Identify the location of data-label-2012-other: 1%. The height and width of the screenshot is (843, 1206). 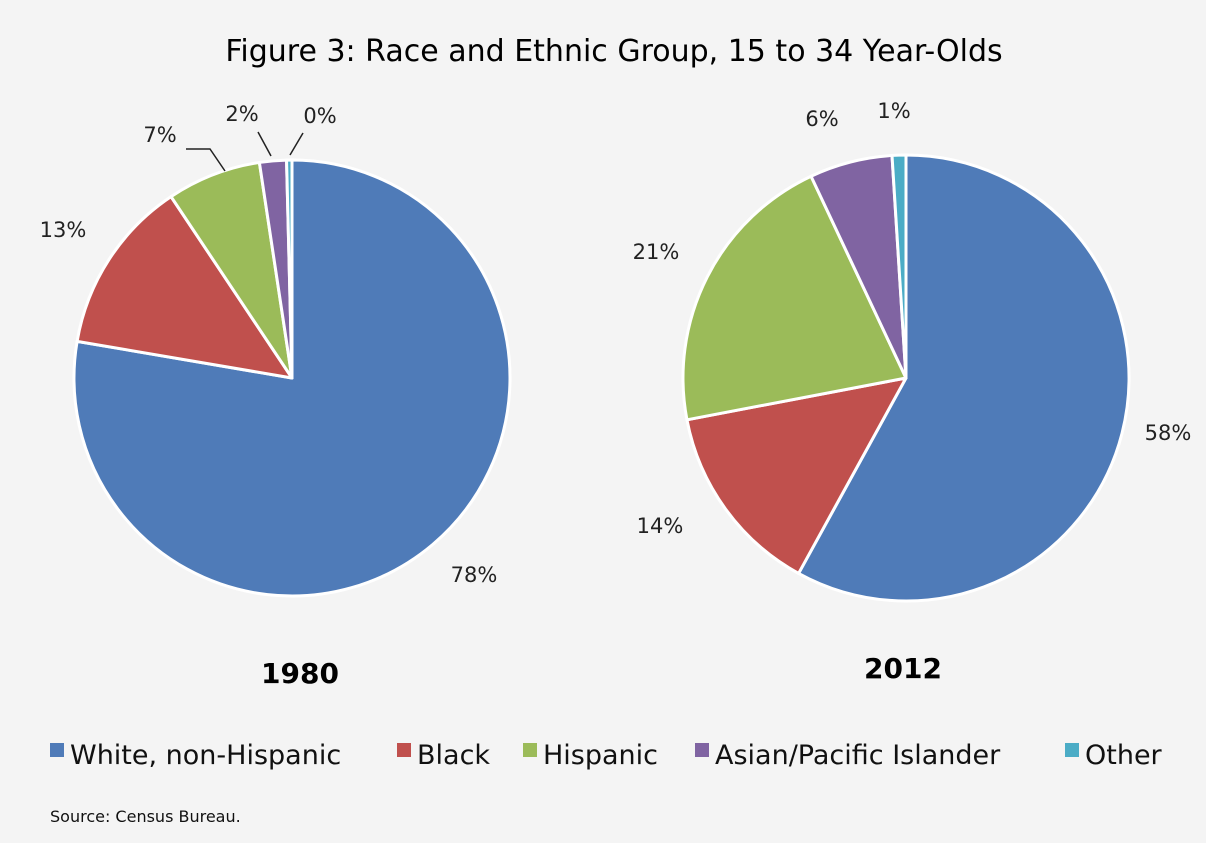
(893, 111).